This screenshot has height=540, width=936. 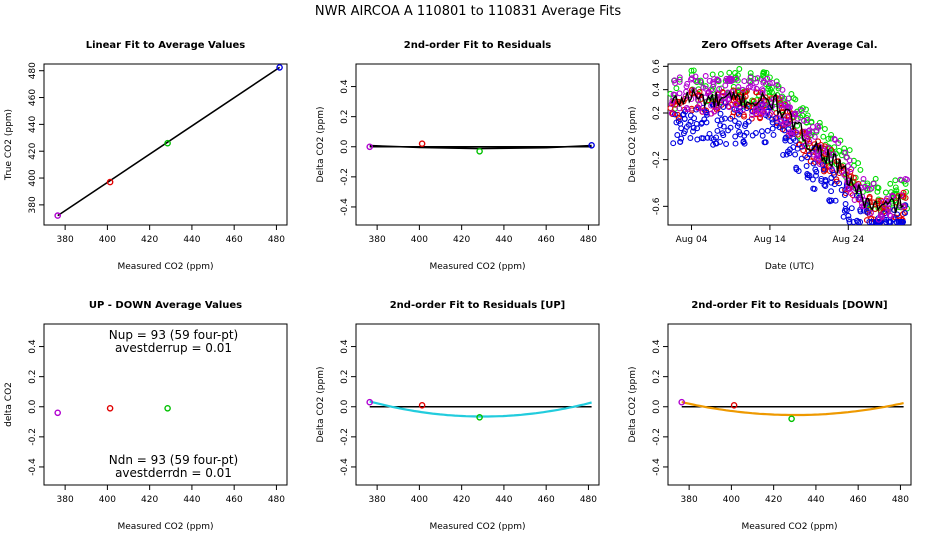 What do you see at coordinates (546, 500) in the screenshot?
I see `x-tick-label: 460` at bounding box center [546, 500].